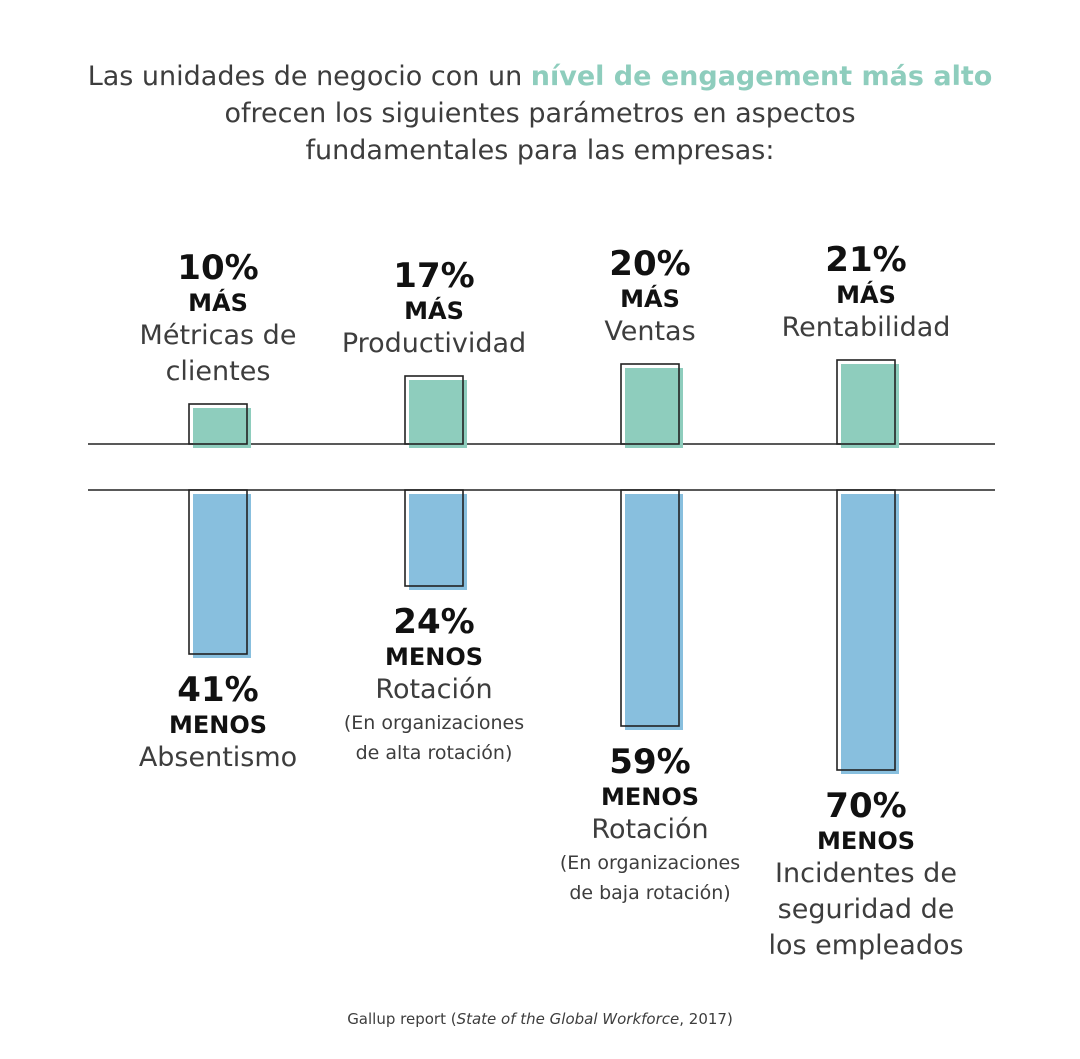 The image size is (1080, 1059). What do you see at coordinates (402, 1019) in the screenshot?
I see `source-prefix: Gallup report (` at bounding box center [402, 1019].